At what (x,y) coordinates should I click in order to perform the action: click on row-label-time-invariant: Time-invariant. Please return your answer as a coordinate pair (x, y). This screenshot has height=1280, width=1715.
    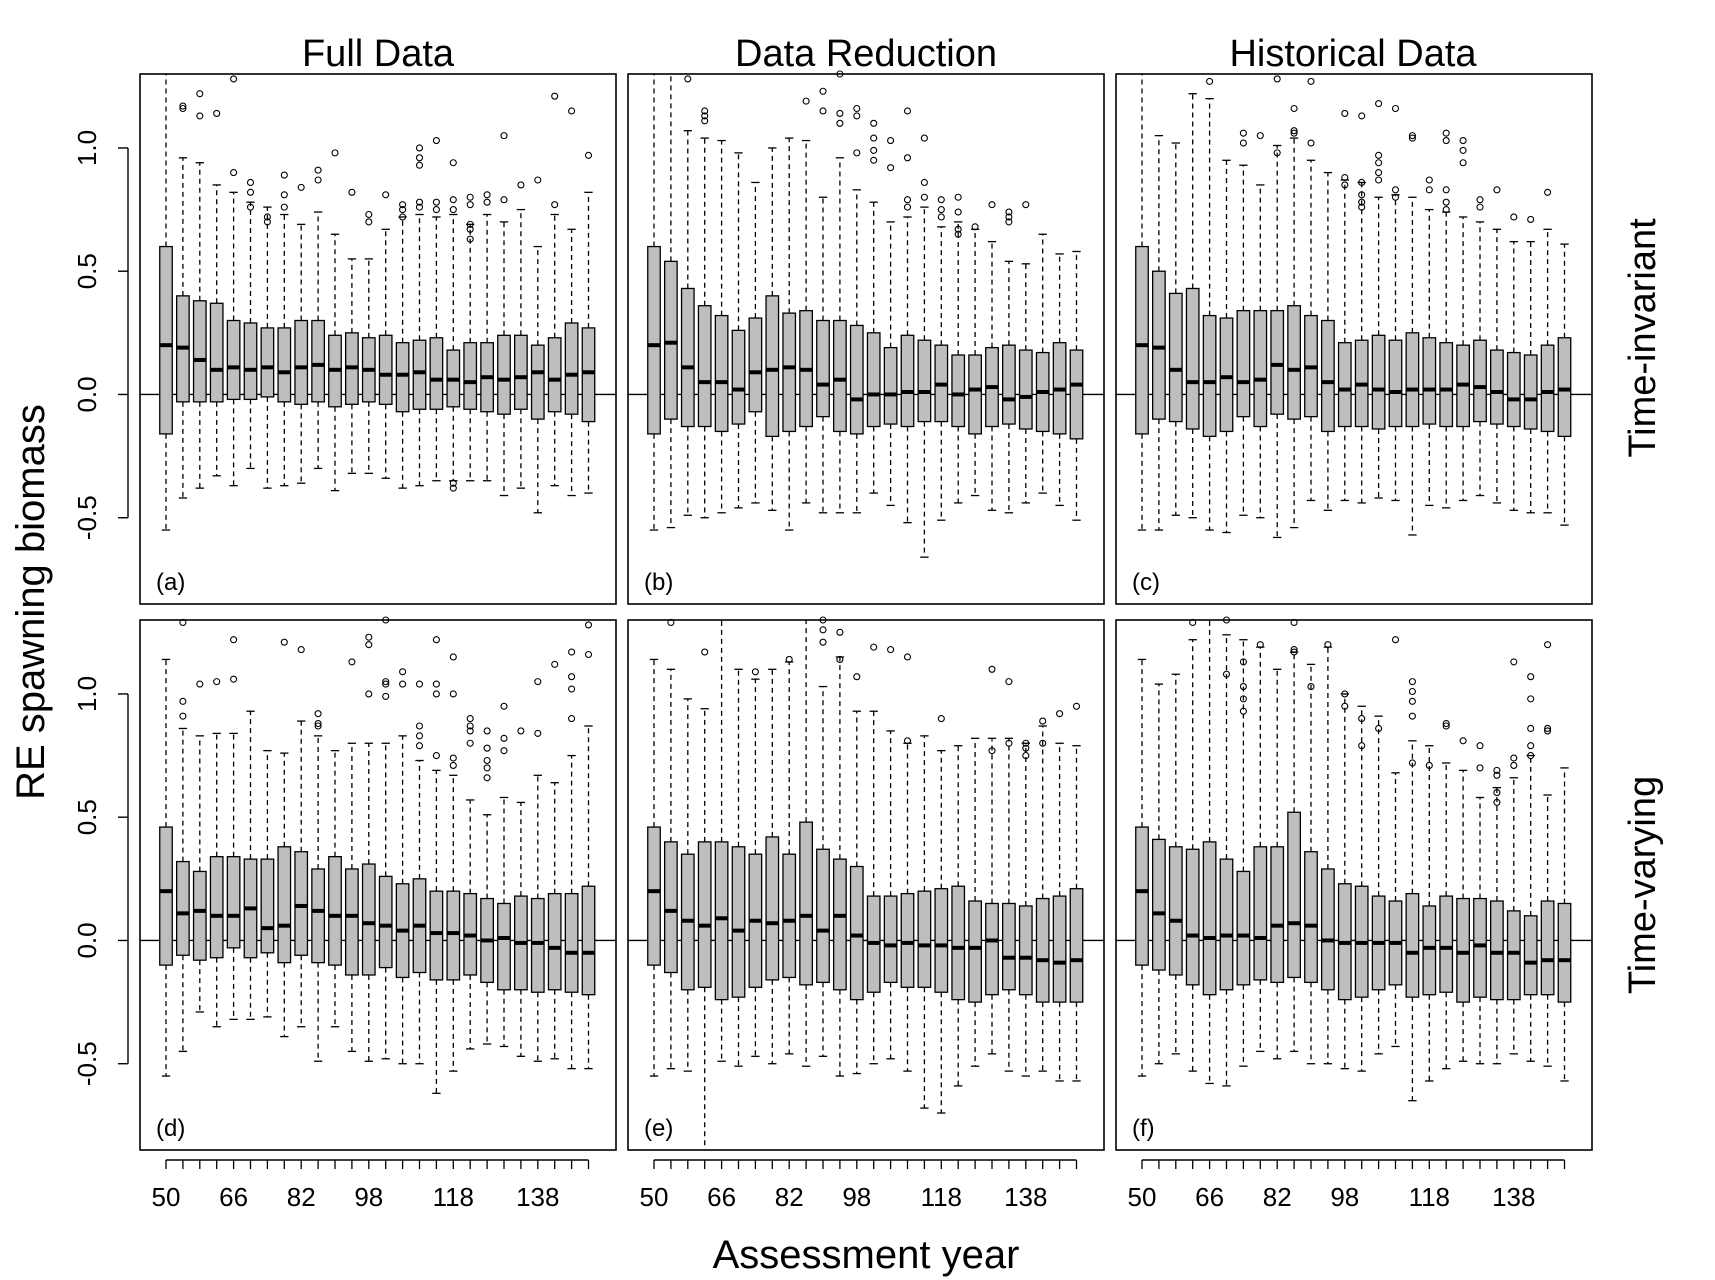
    Looking at the image, I should click on (1643, 338).